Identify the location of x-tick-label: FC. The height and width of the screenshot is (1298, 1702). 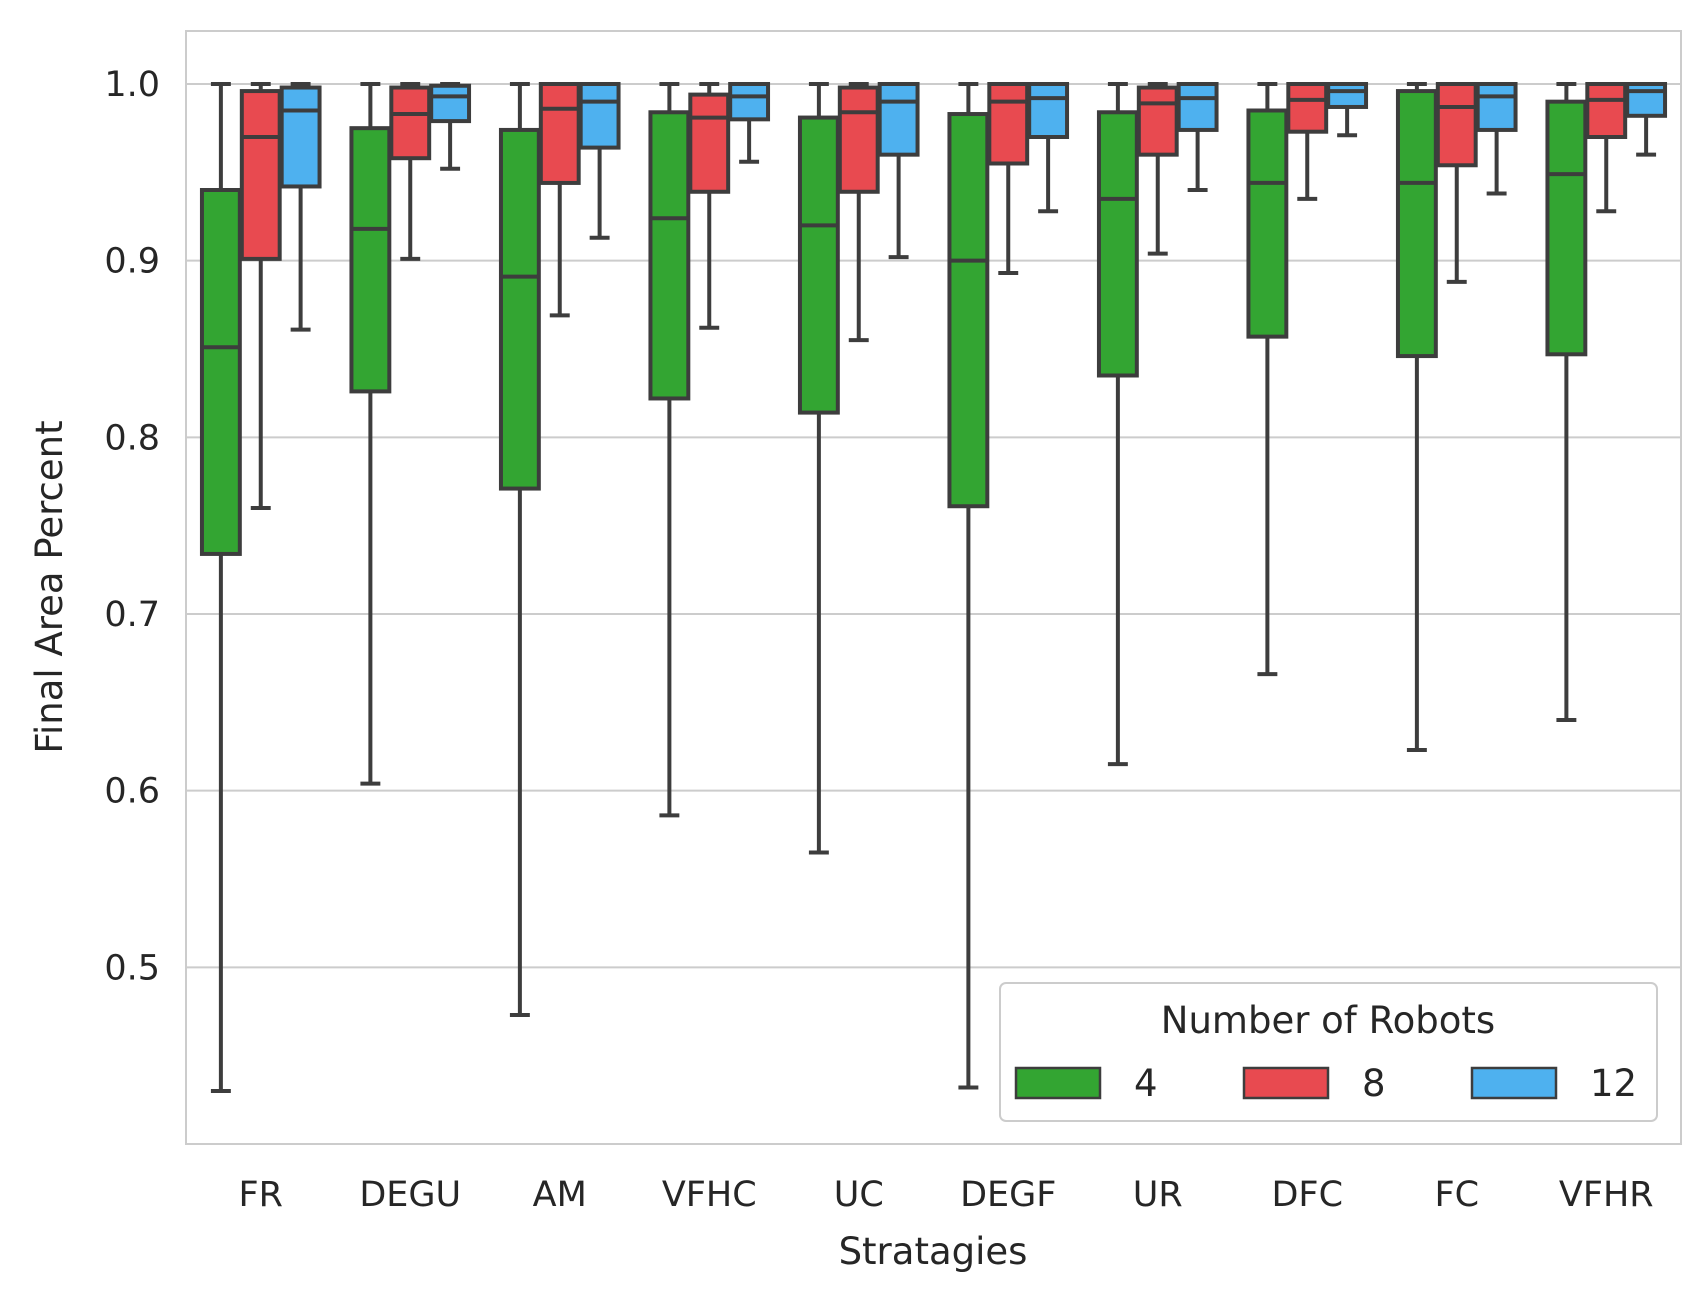
(1456, 1195).